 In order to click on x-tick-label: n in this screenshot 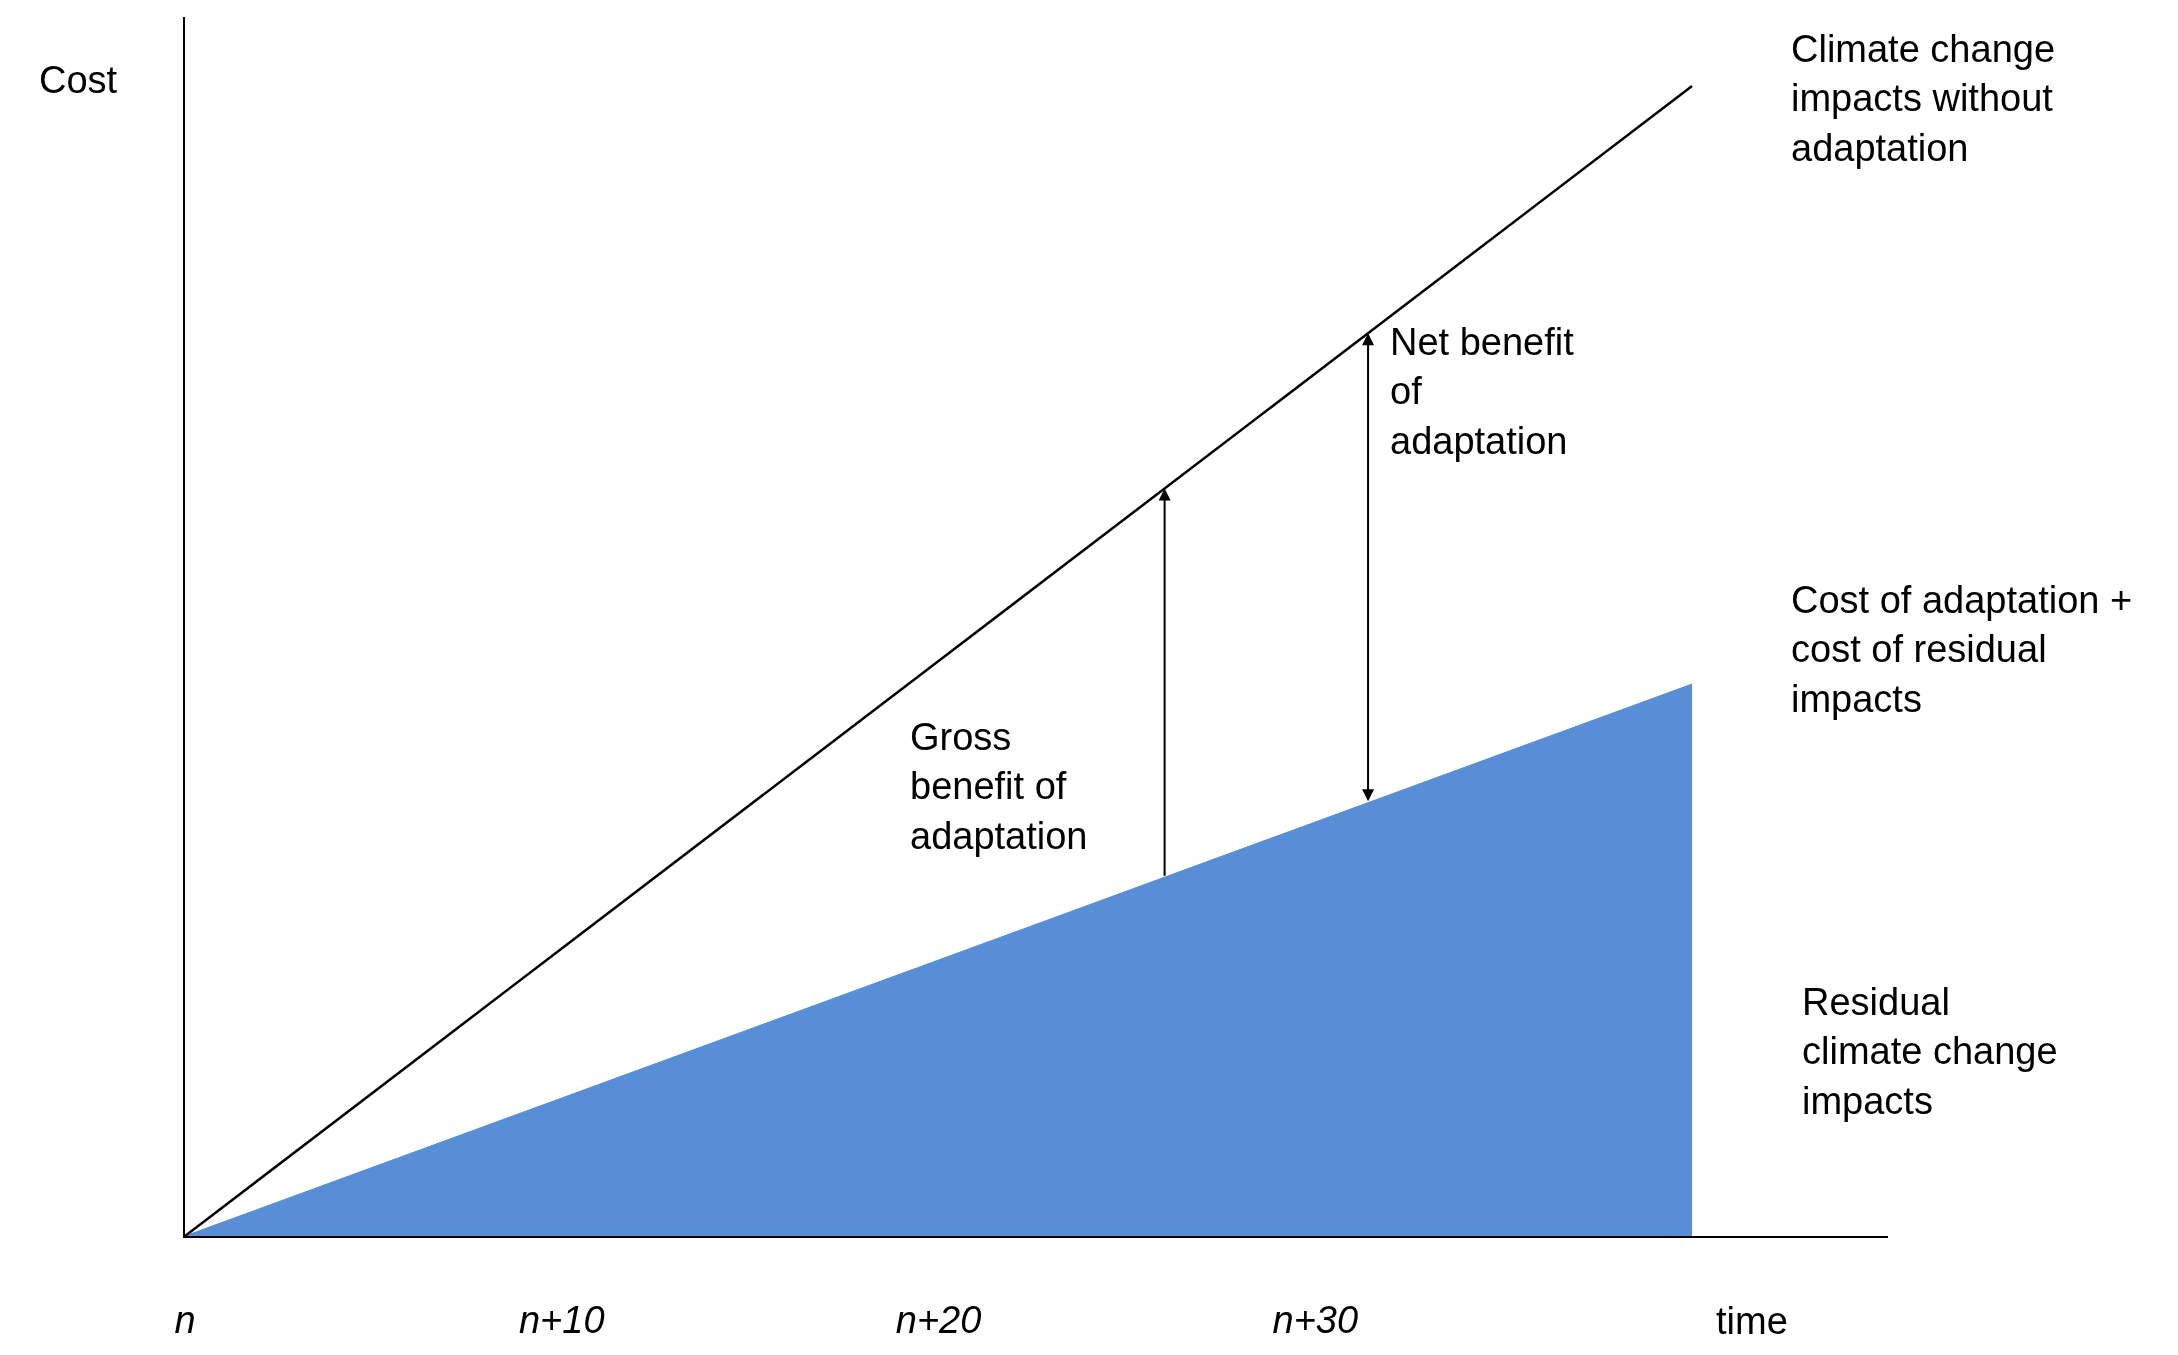, I will do `click(185, 1320)`.